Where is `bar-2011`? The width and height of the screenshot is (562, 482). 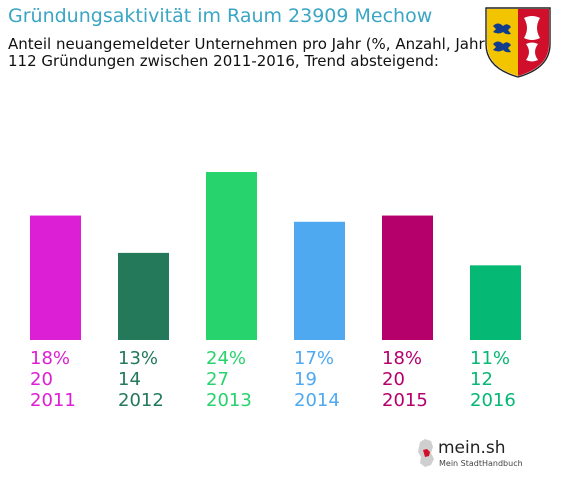 bar-2011 is located at coordinates (55, 277).